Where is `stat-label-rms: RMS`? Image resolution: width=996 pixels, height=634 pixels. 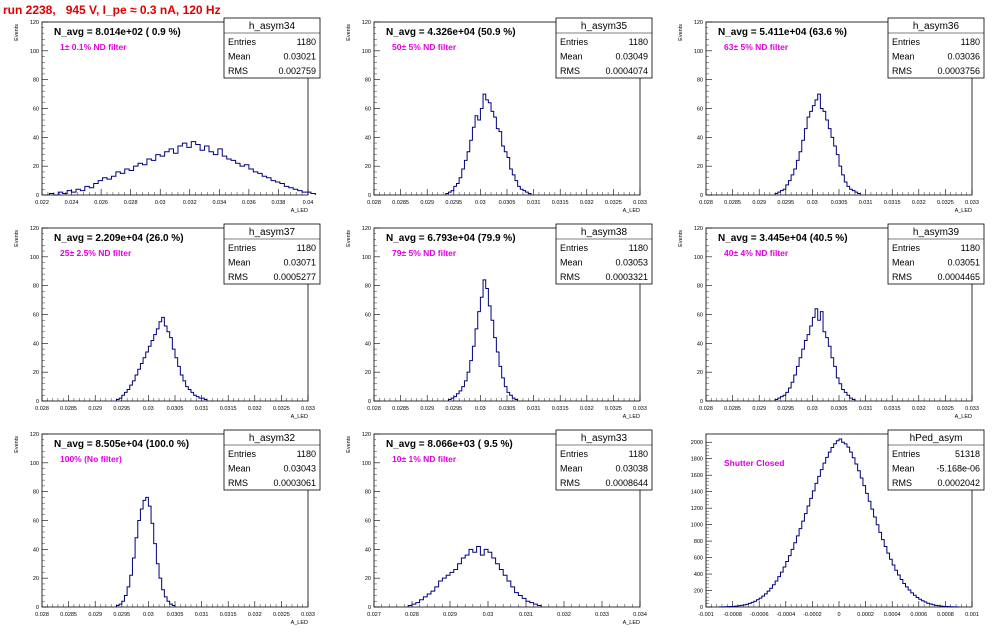
stat-label-rms: RMS is located at coordinates (570, 277).